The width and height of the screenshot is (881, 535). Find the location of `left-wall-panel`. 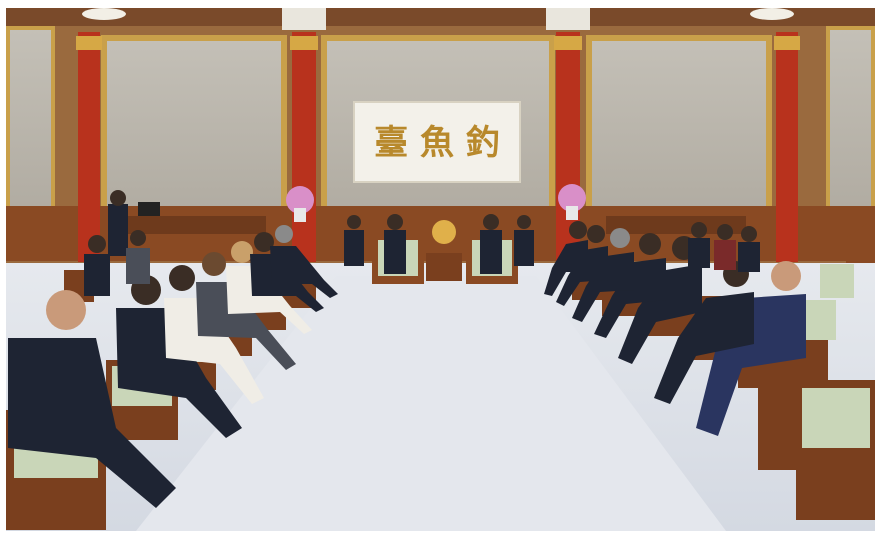

left-wall-panel is located at coordinates (30, 118).